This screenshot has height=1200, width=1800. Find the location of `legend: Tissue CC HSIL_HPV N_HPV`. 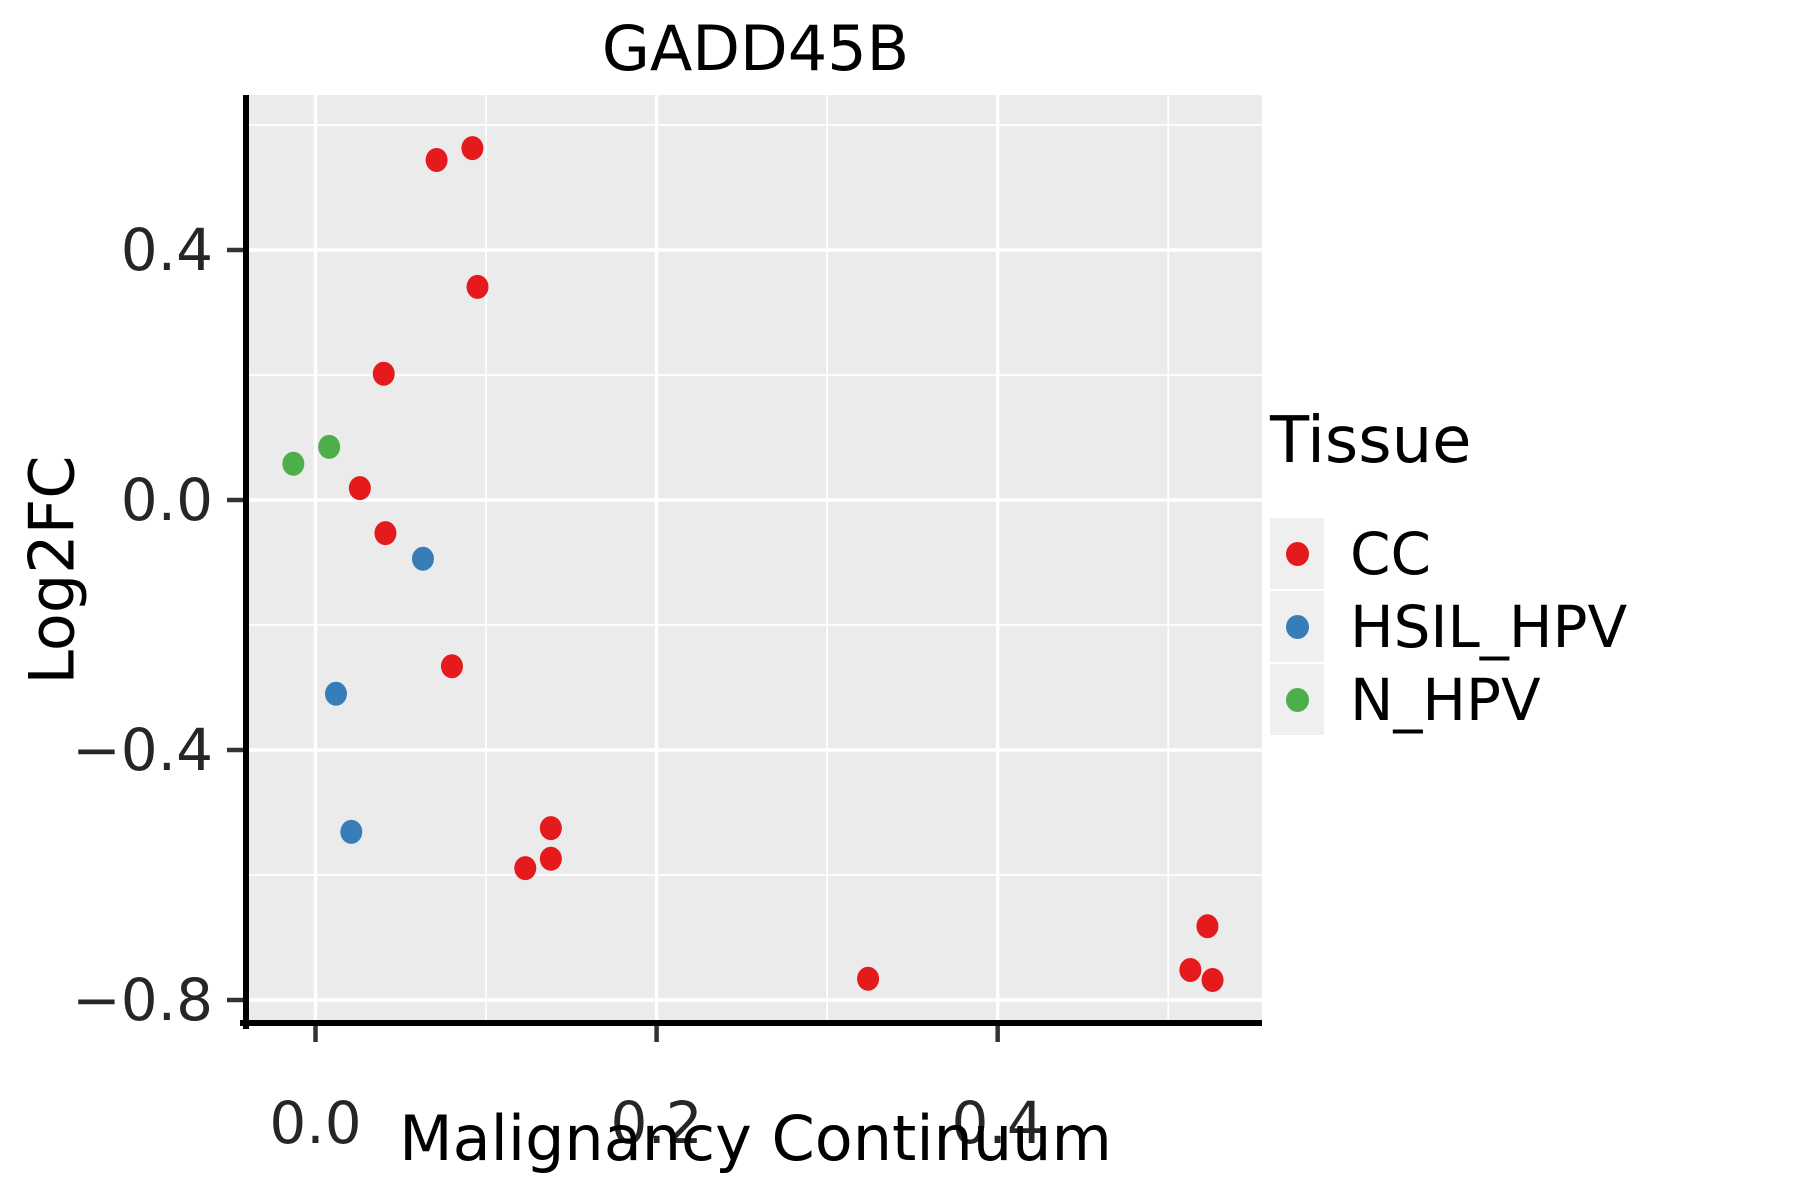

legend: Tissue CC HSIL_HPV N_HPV is located at coordinates (1448, 570).